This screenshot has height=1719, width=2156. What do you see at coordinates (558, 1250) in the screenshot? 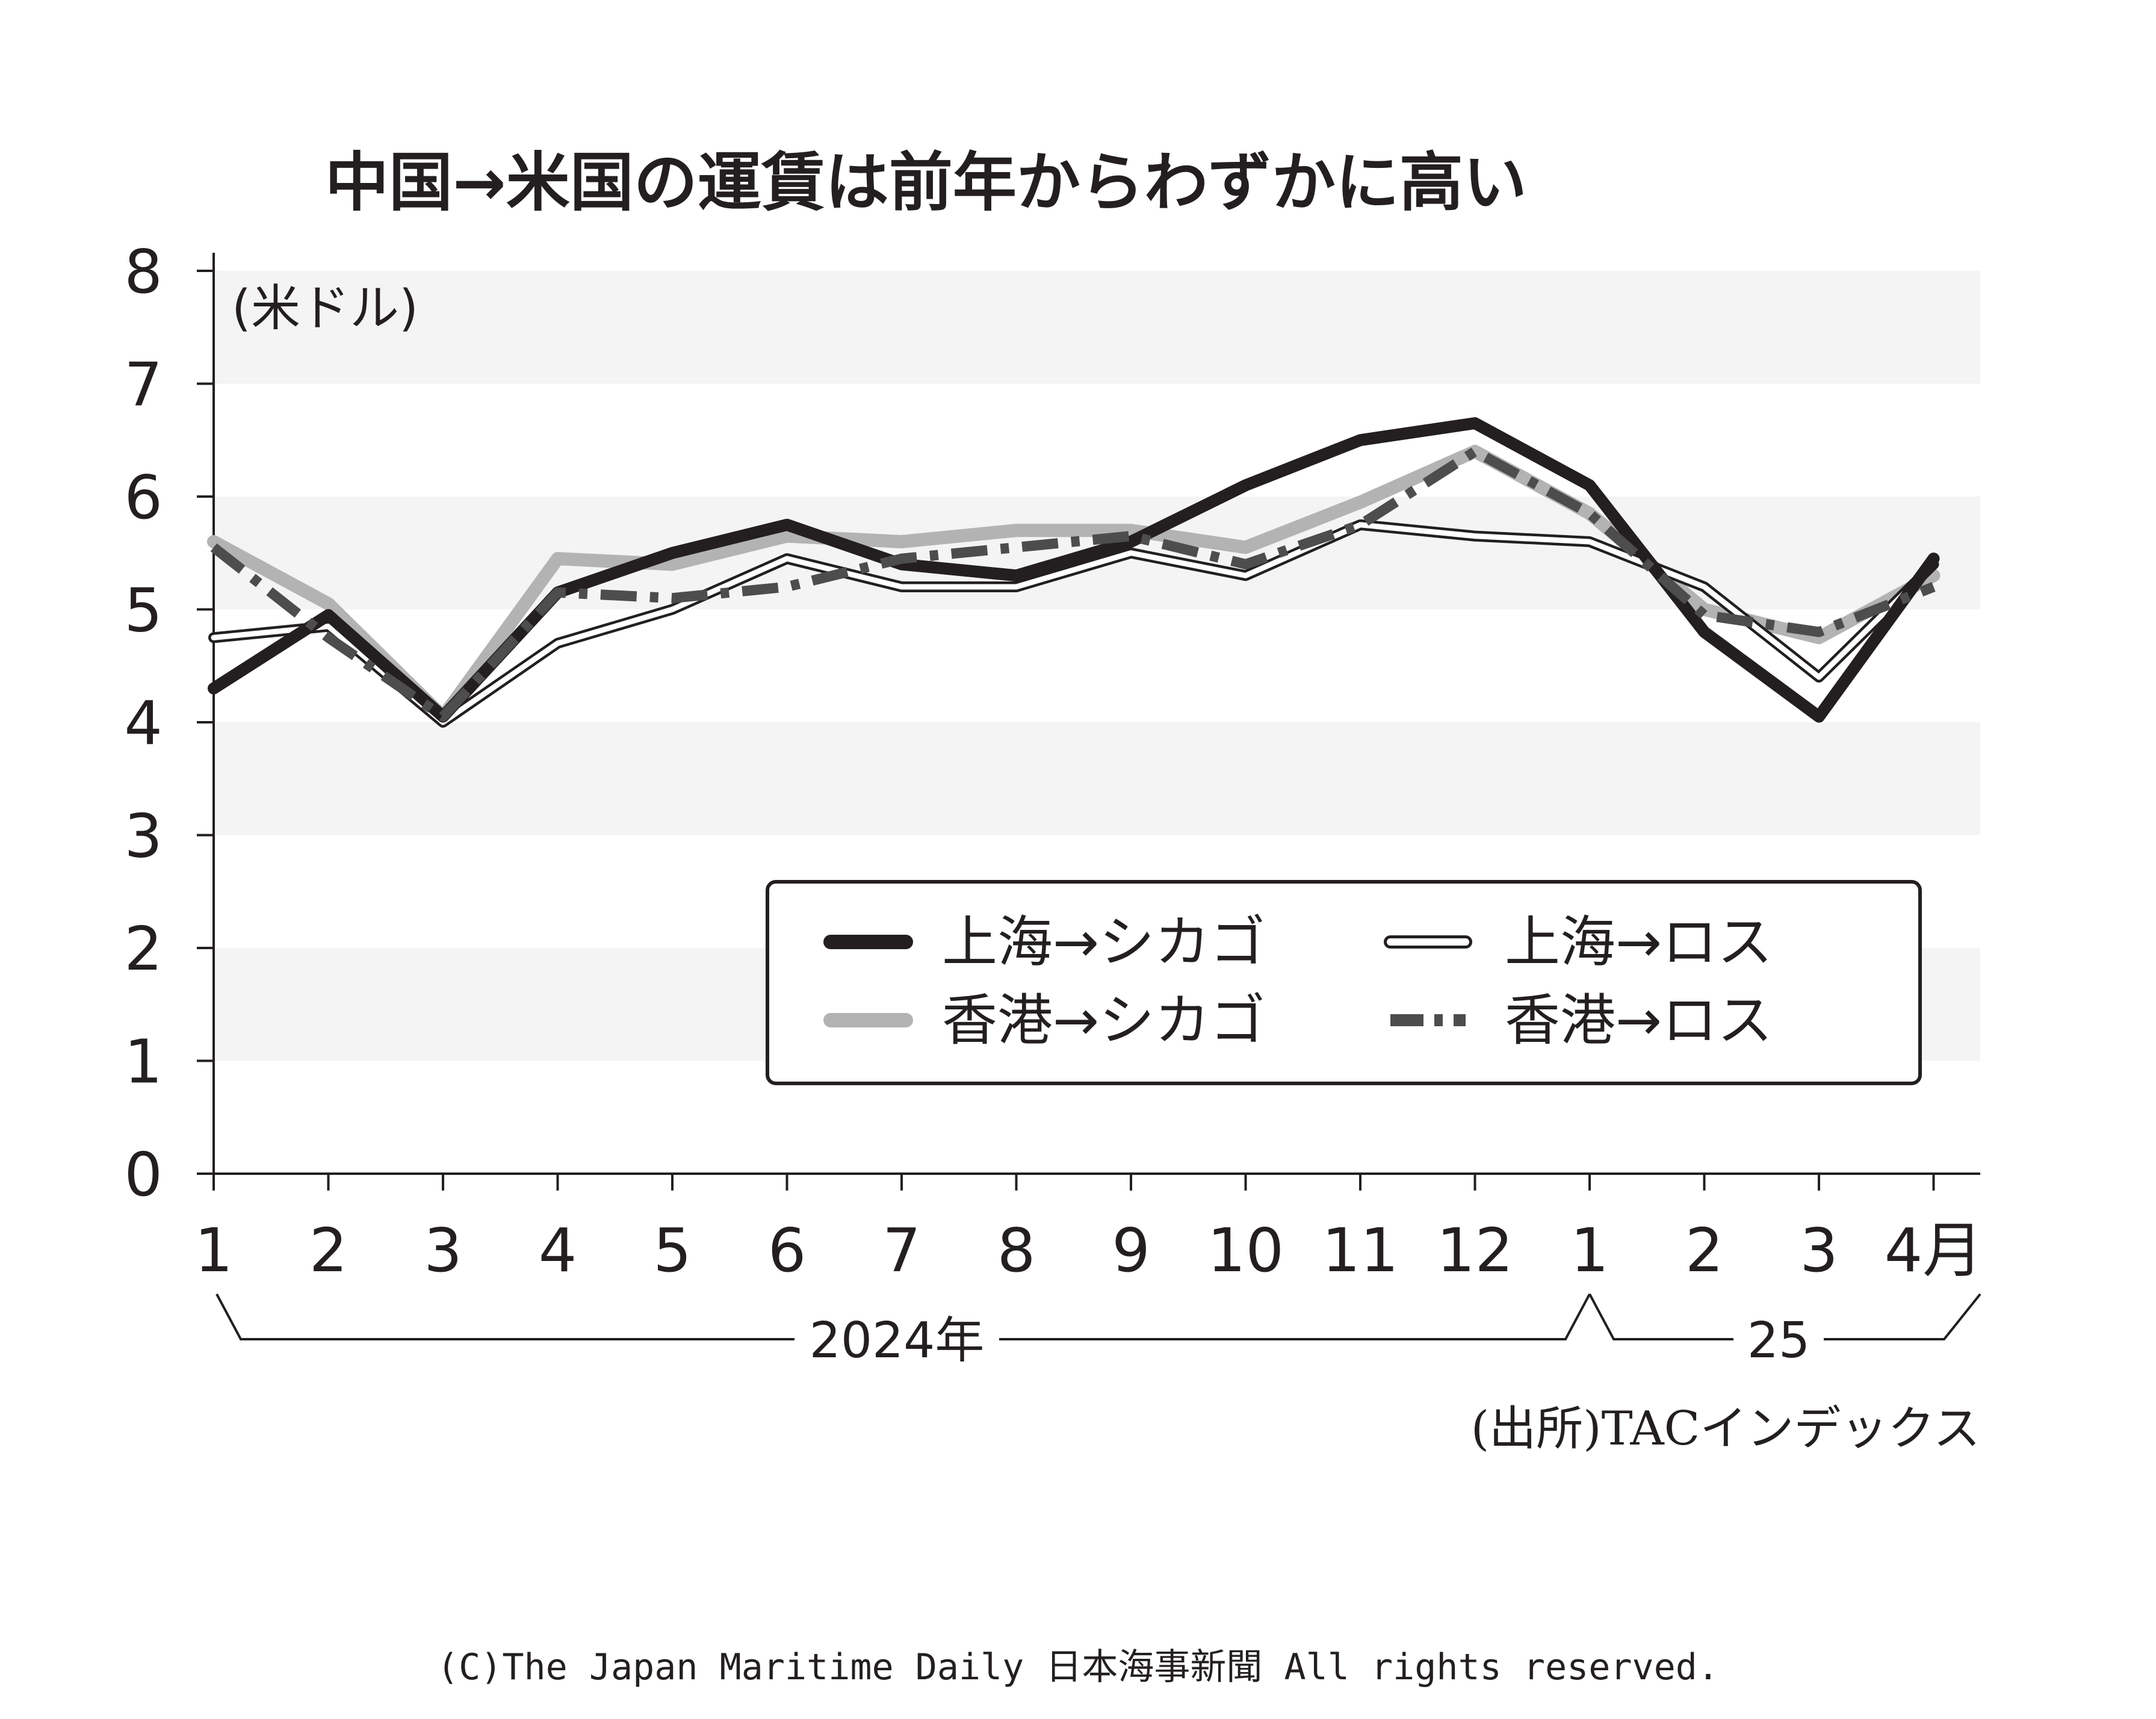
I see `x-tick-label: 4` at bounding box center [558, 1250].